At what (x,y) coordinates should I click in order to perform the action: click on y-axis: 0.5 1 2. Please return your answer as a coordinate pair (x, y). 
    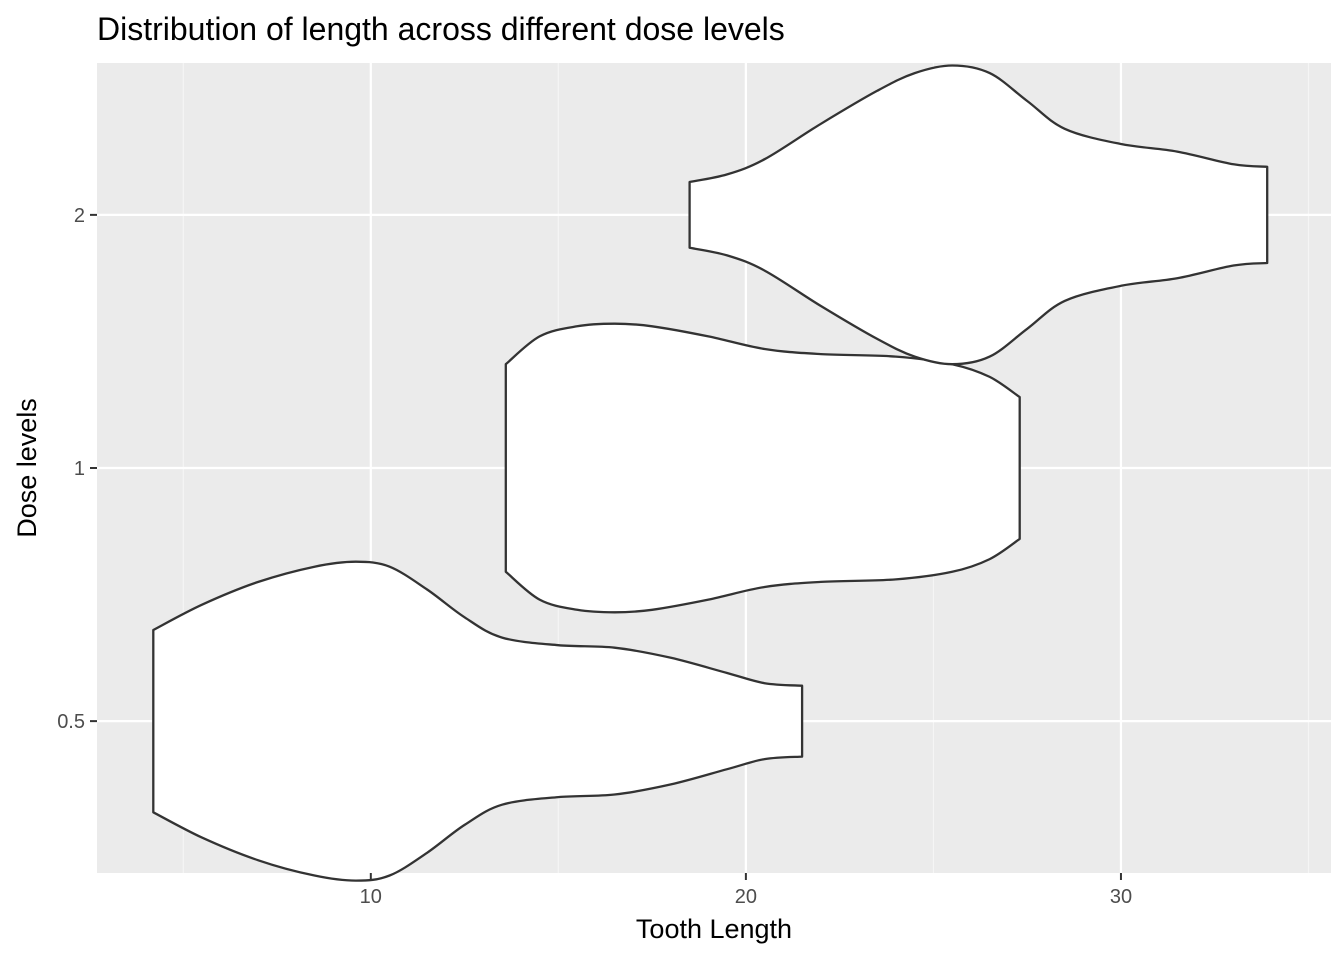
    Looking at the image, I should click on (77, 469).